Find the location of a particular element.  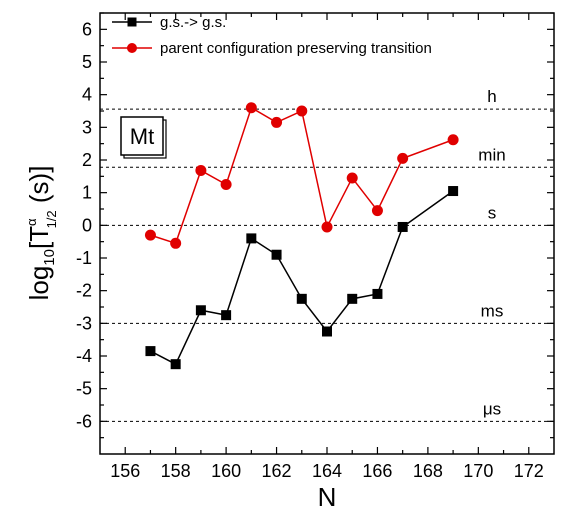

element-label-box: Mt is located at coordinates (143, 137).